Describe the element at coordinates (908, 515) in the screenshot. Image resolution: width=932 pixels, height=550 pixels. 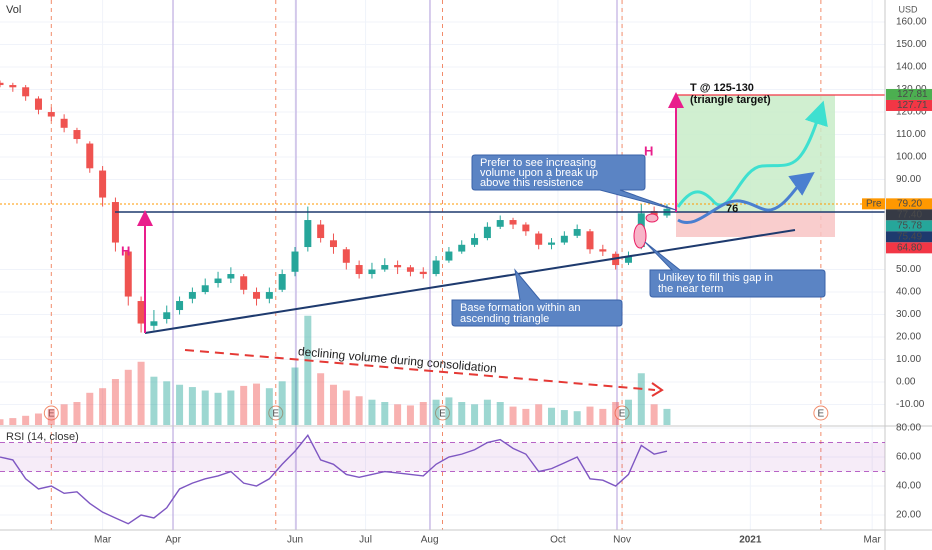
I see `rsi-tick-label: 20.00` at that location.